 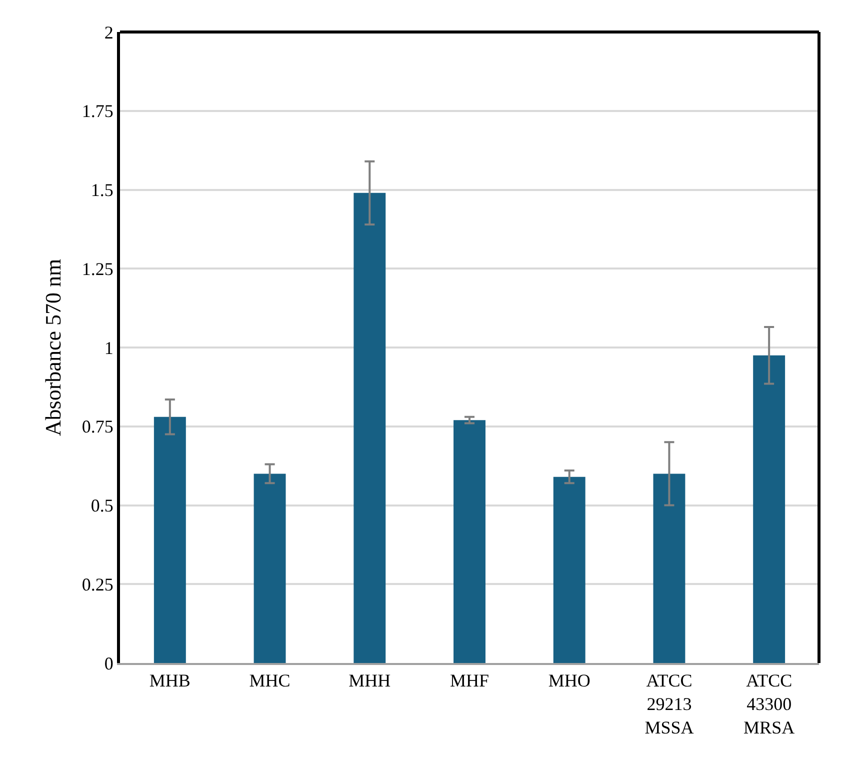 I want to click on y-tick-label: 1.75, so click(x=98, y=111).